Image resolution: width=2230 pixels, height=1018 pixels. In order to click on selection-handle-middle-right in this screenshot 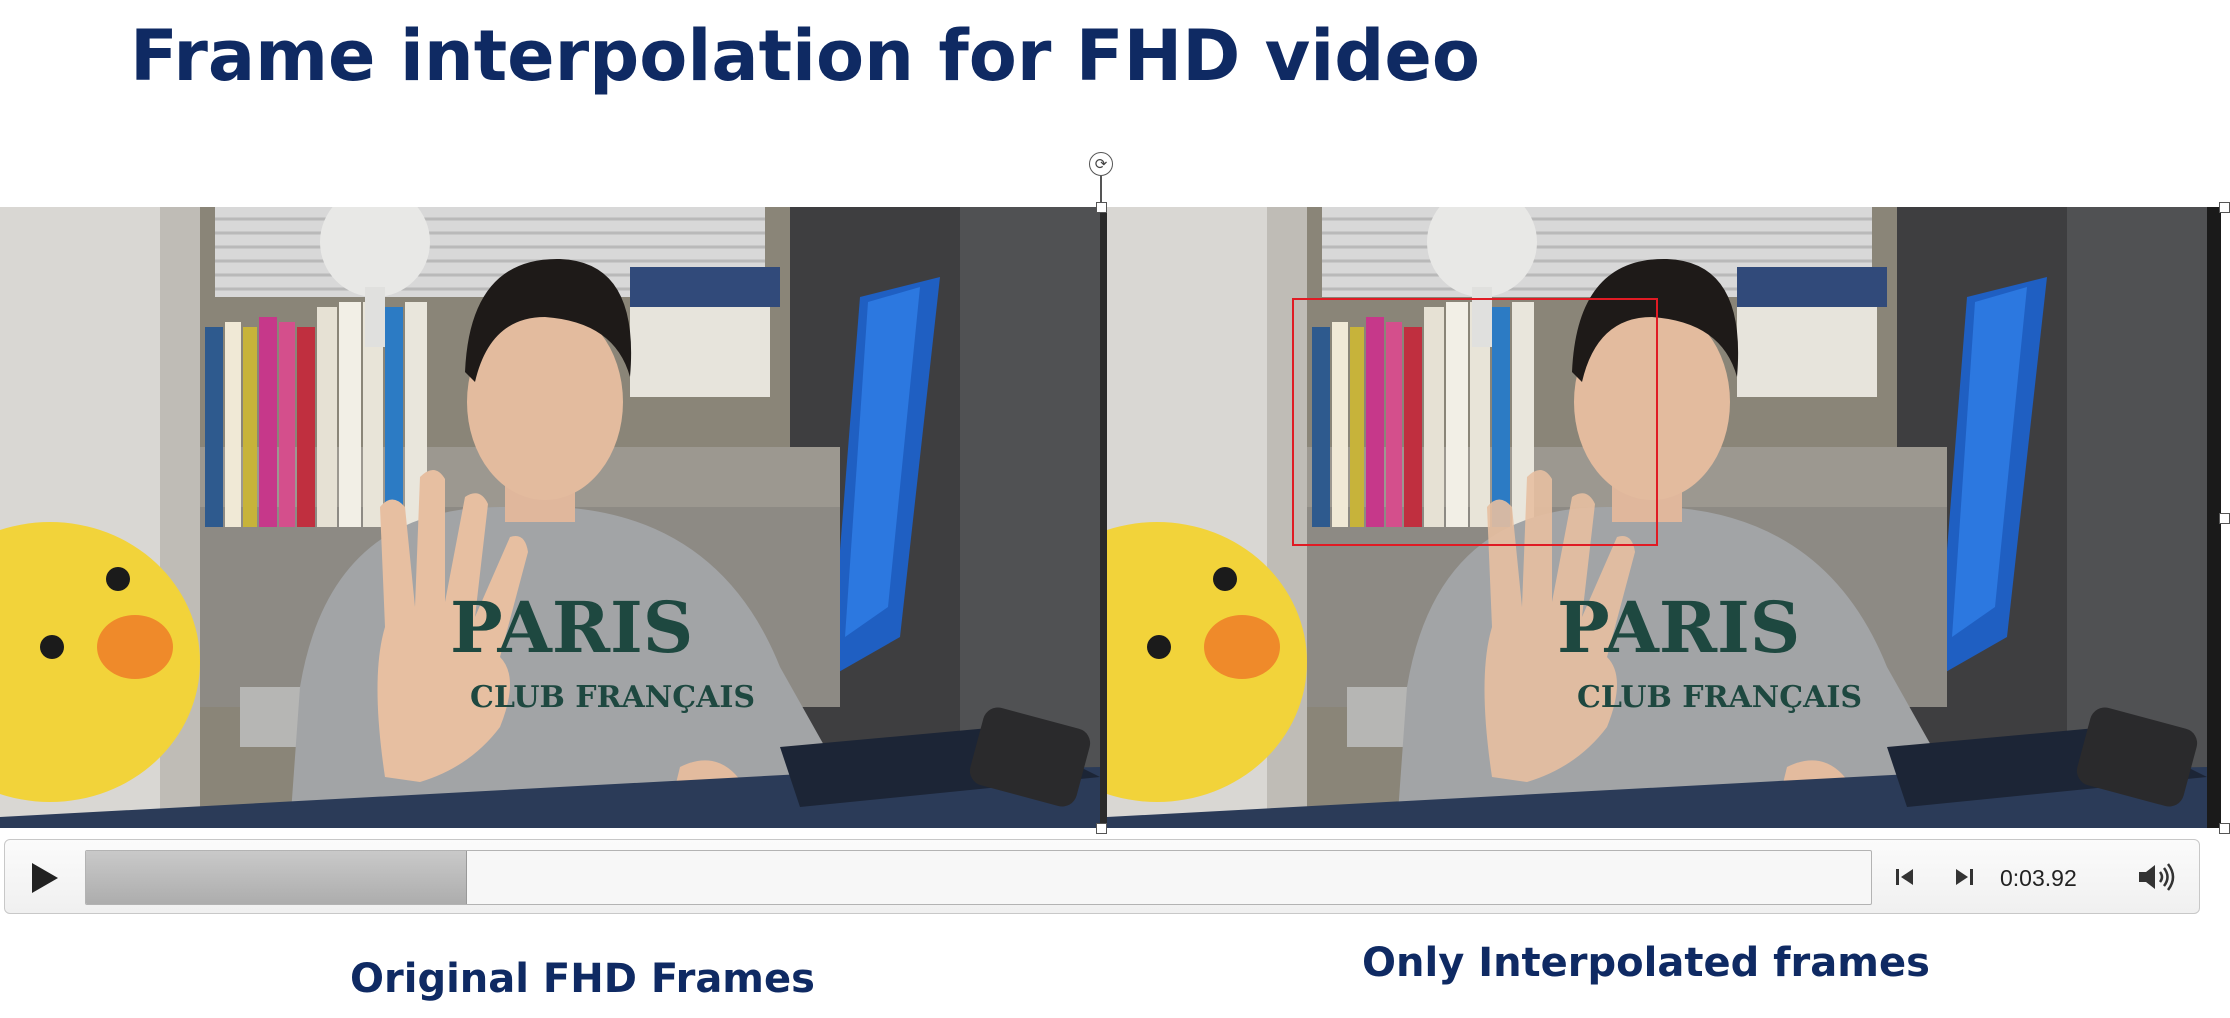, I will do `click(2224, 518)`.